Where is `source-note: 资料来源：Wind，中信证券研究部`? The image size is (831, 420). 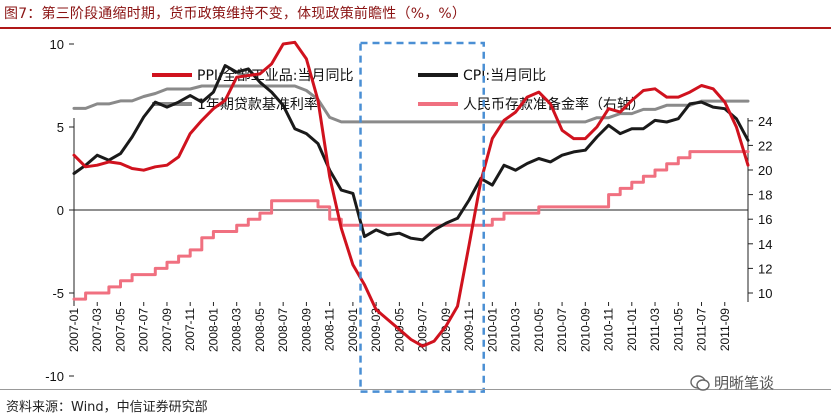
source-note: 资料来源：Wind，中信证券研究部 is located at coordinates (107, 407).